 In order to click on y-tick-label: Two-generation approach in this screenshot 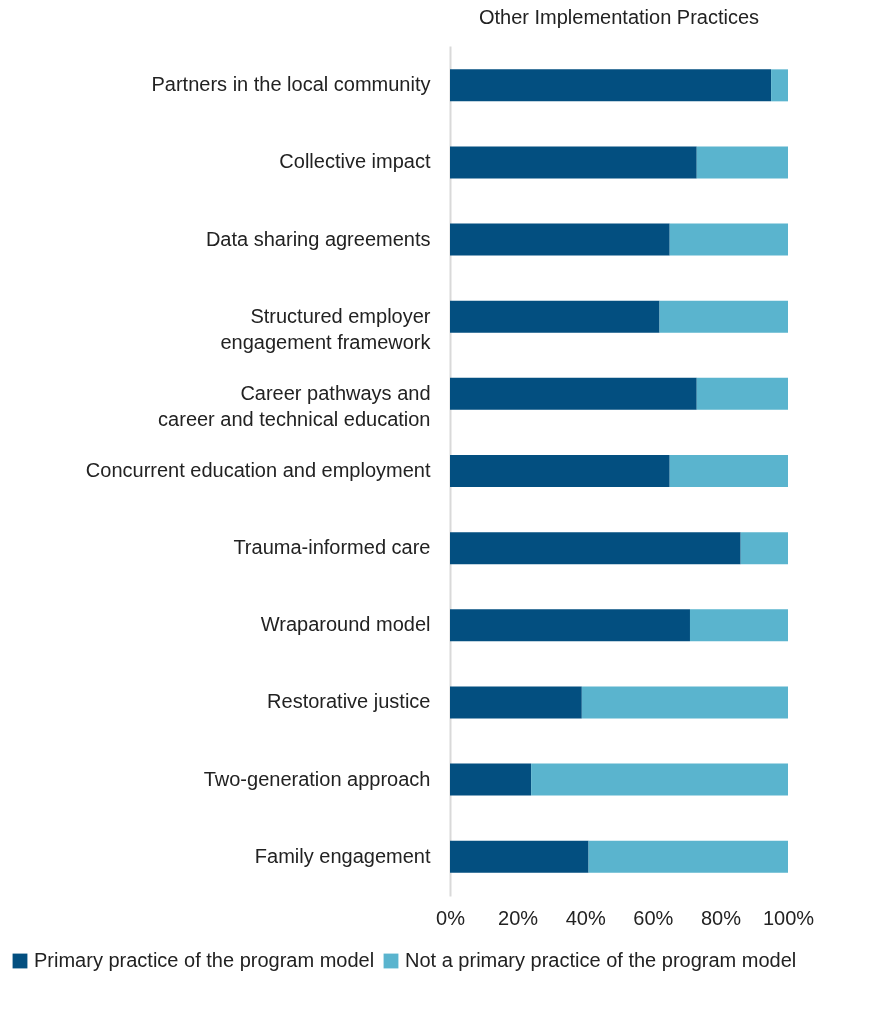, I will do `click(317, 778)`.